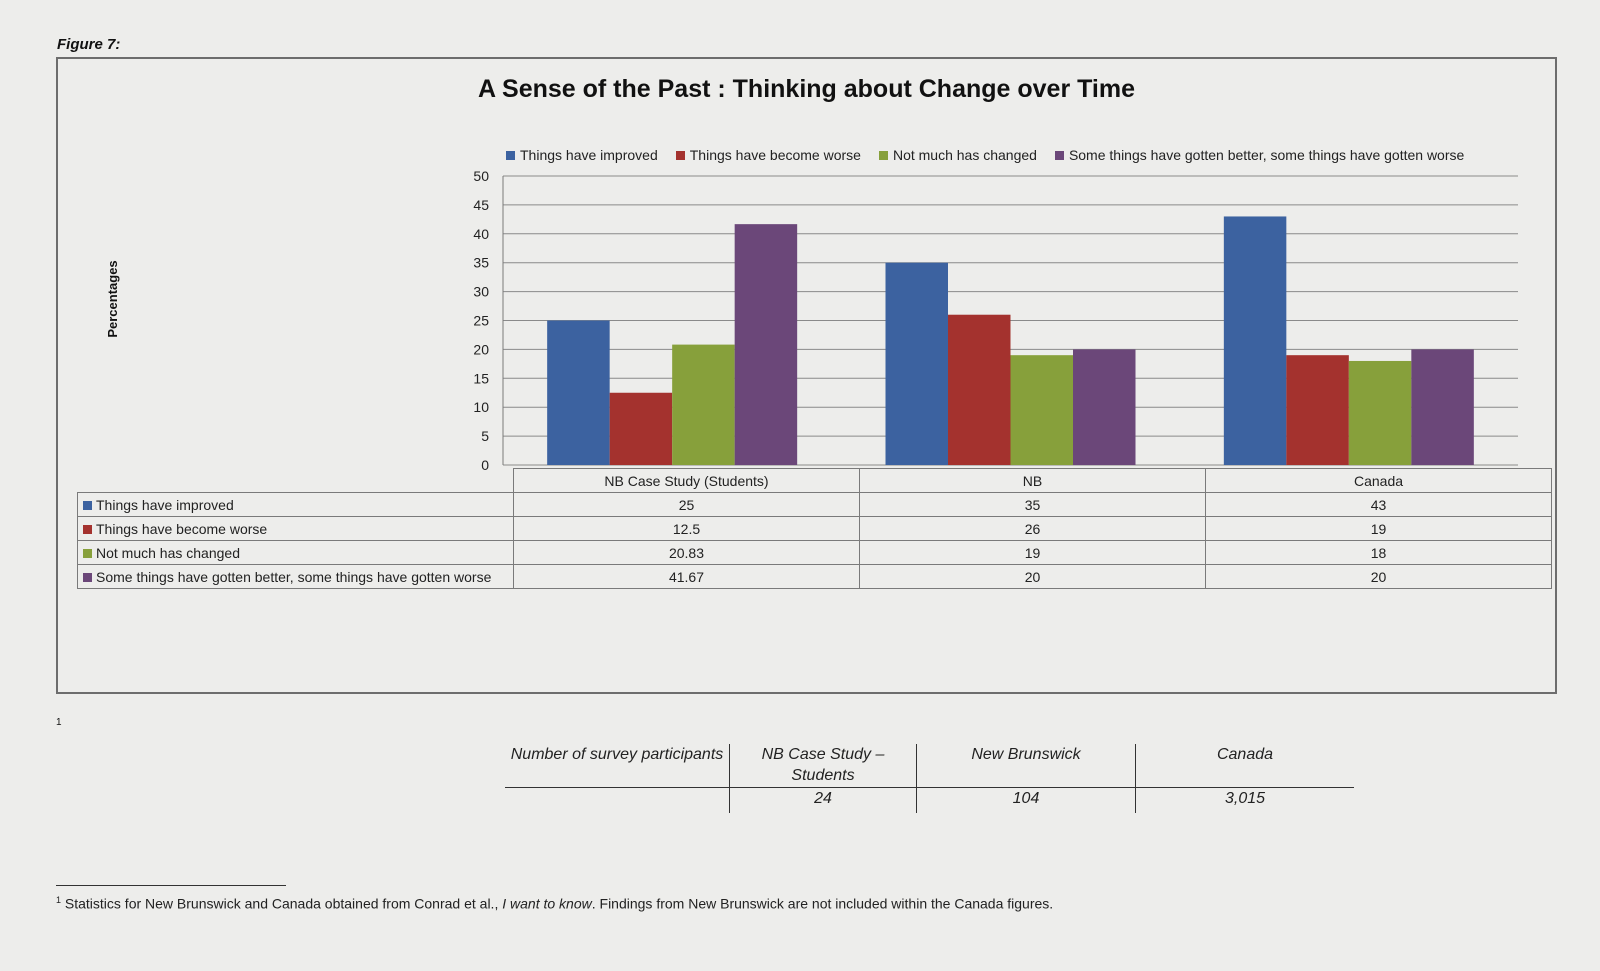 The width and height of the screenshot is (1600, 971). Describe the element at coordinates (171, 885) in the screenshot. I see `footnote-rule` at that location.